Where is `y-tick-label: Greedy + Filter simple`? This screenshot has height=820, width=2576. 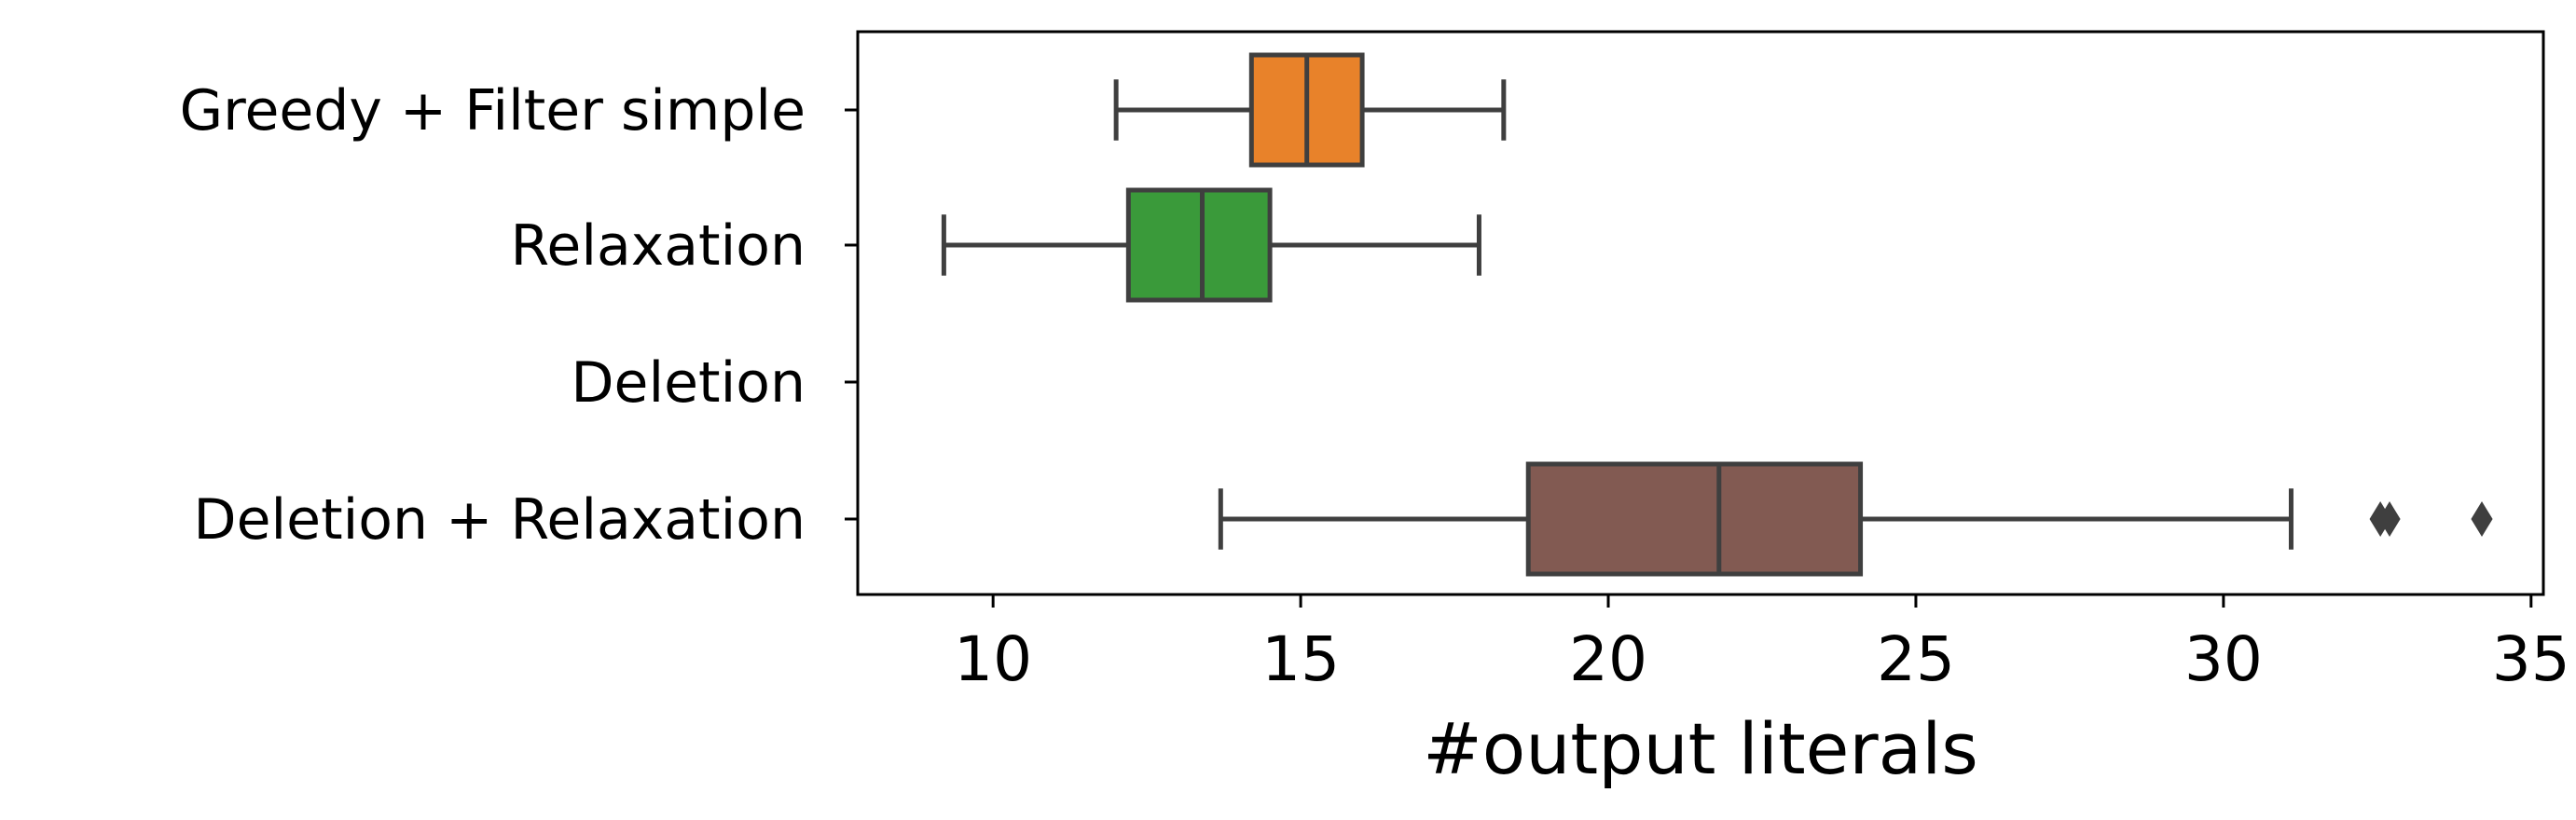
y-tick-label: Greedy + Filter simple is located at coordinates (493, 111).